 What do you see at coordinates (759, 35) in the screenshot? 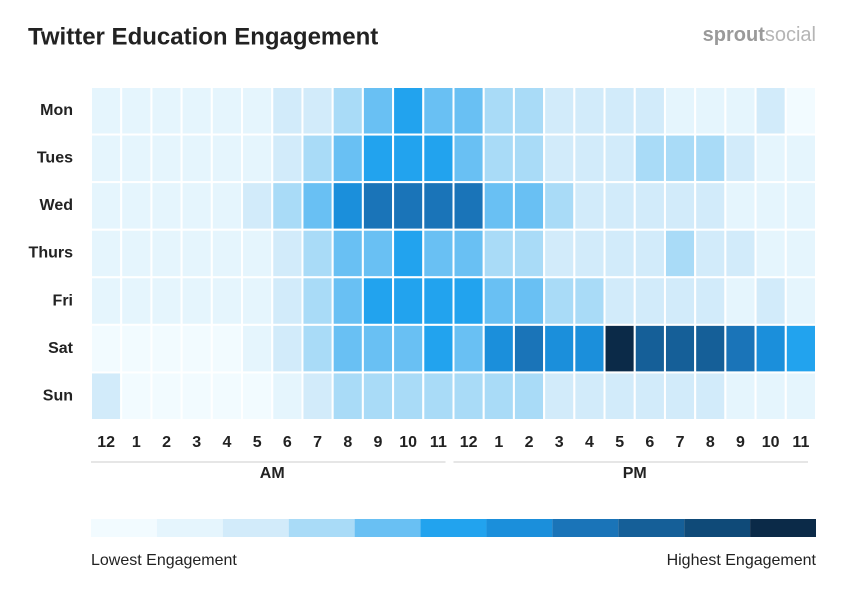
I see `brand: sproutsocial` at bounding box center [759, 35].